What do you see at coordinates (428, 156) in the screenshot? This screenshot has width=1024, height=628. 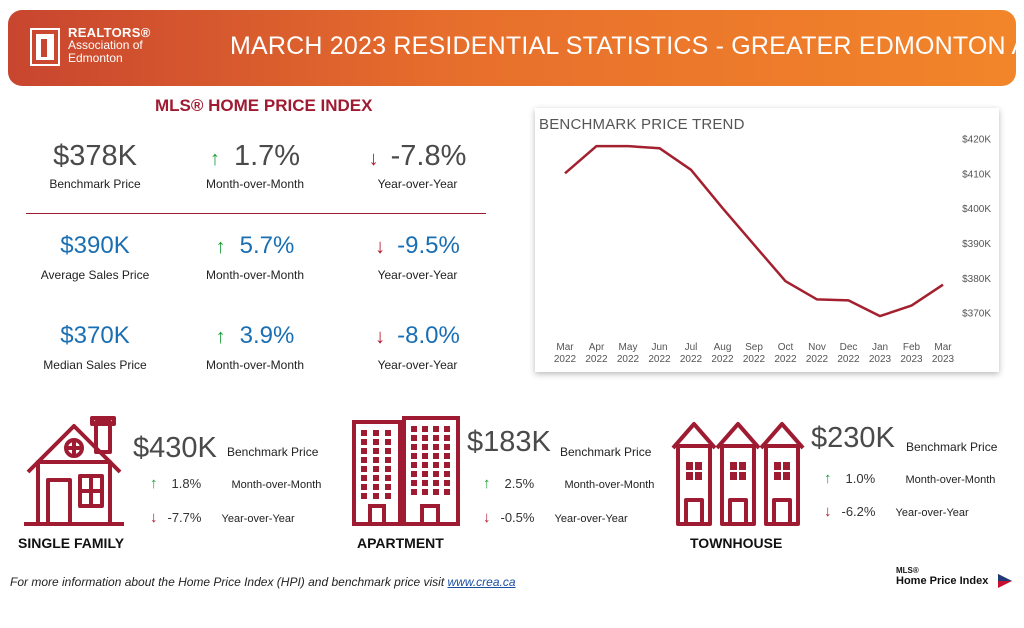 I see `benchmark-yoy-value: -7.8%` at bounding box center [428, 156].